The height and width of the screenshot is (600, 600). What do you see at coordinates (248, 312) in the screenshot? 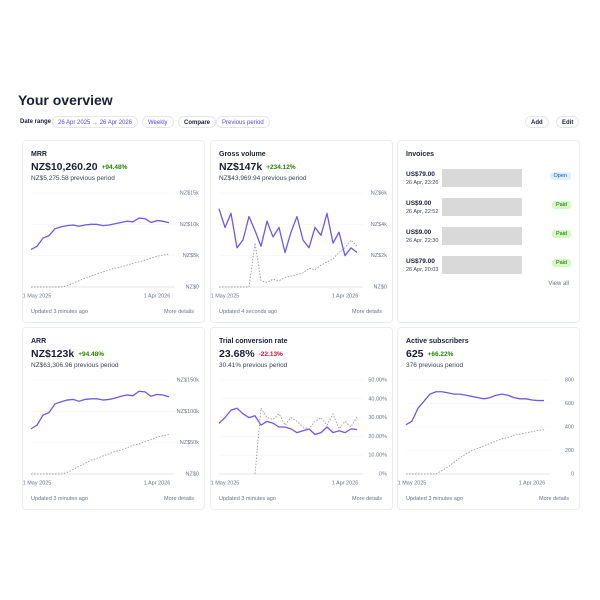
I see `updated-note: Updated 4 seconds ago` at bounding box center [248, 312].